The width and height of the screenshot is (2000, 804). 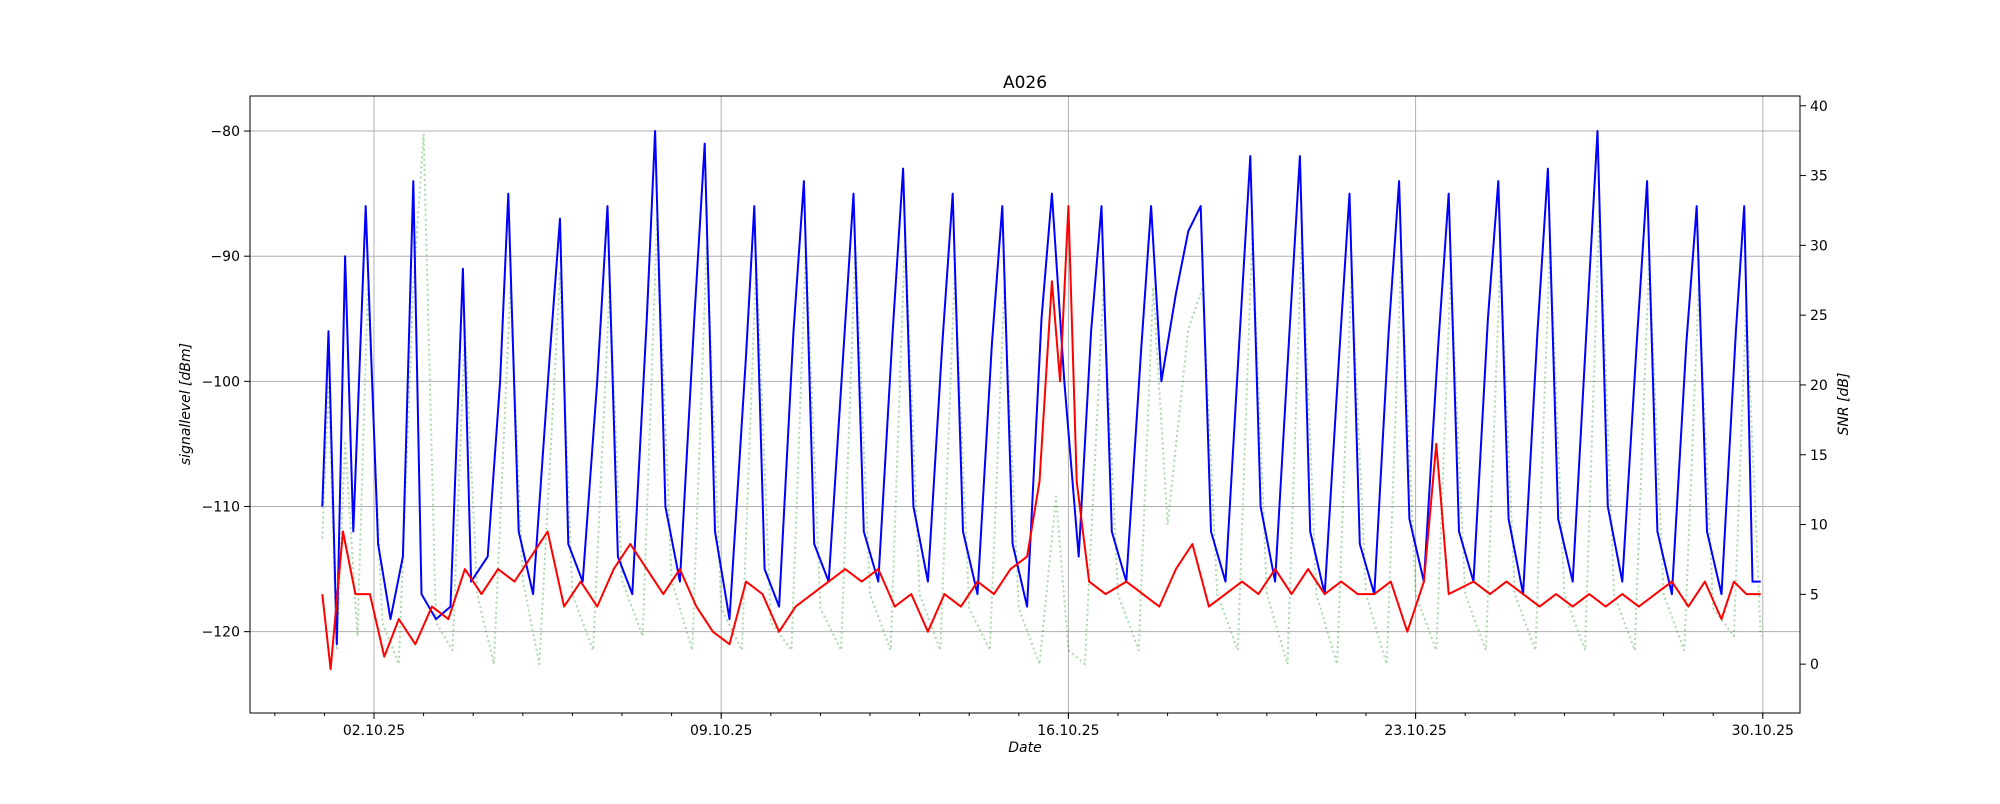 I want to click on y-left-tick-label: −80, so click(x=225, y=132).